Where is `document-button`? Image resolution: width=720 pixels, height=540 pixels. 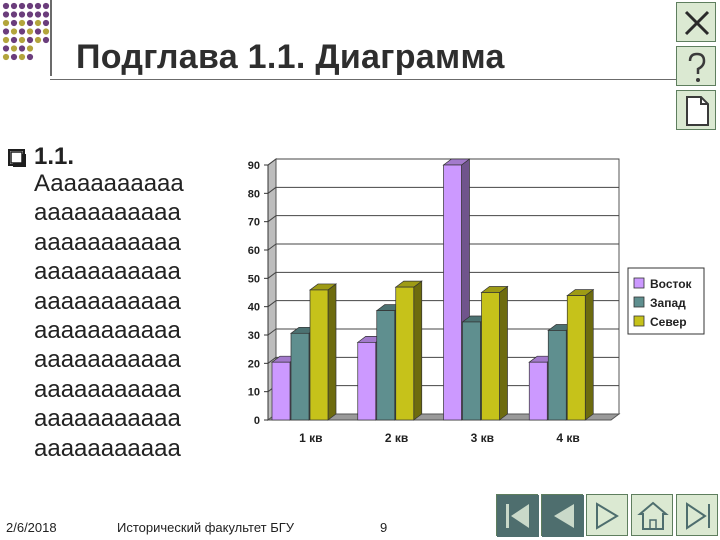
document-button is located at coordinates (696, 110).